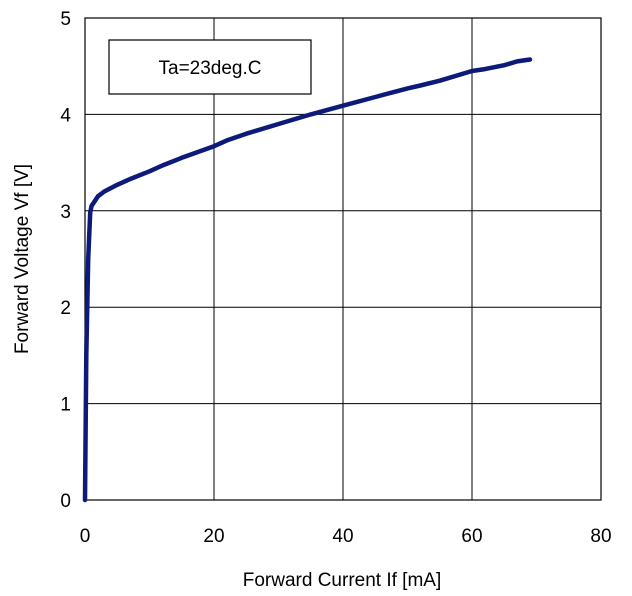 The width and height of the screenshot is (632, 596). What do you see at coordinates (342, 580) in the screenshot?
I see `x-axis-title: Forward Current If [mA]` at bounding box center [342, 580].